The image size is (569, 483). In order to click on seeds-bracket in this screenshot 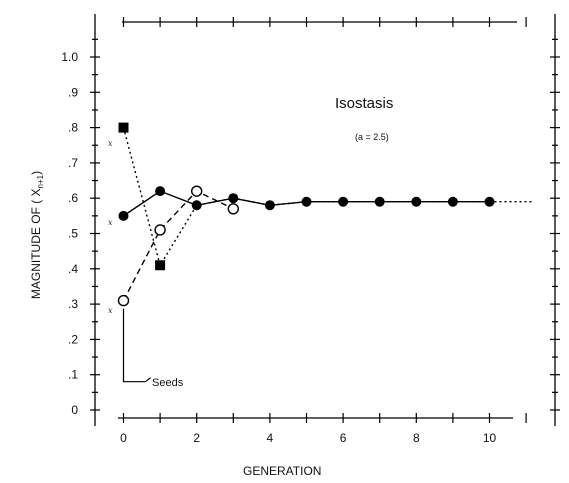, I will do `click(134, 345)`.